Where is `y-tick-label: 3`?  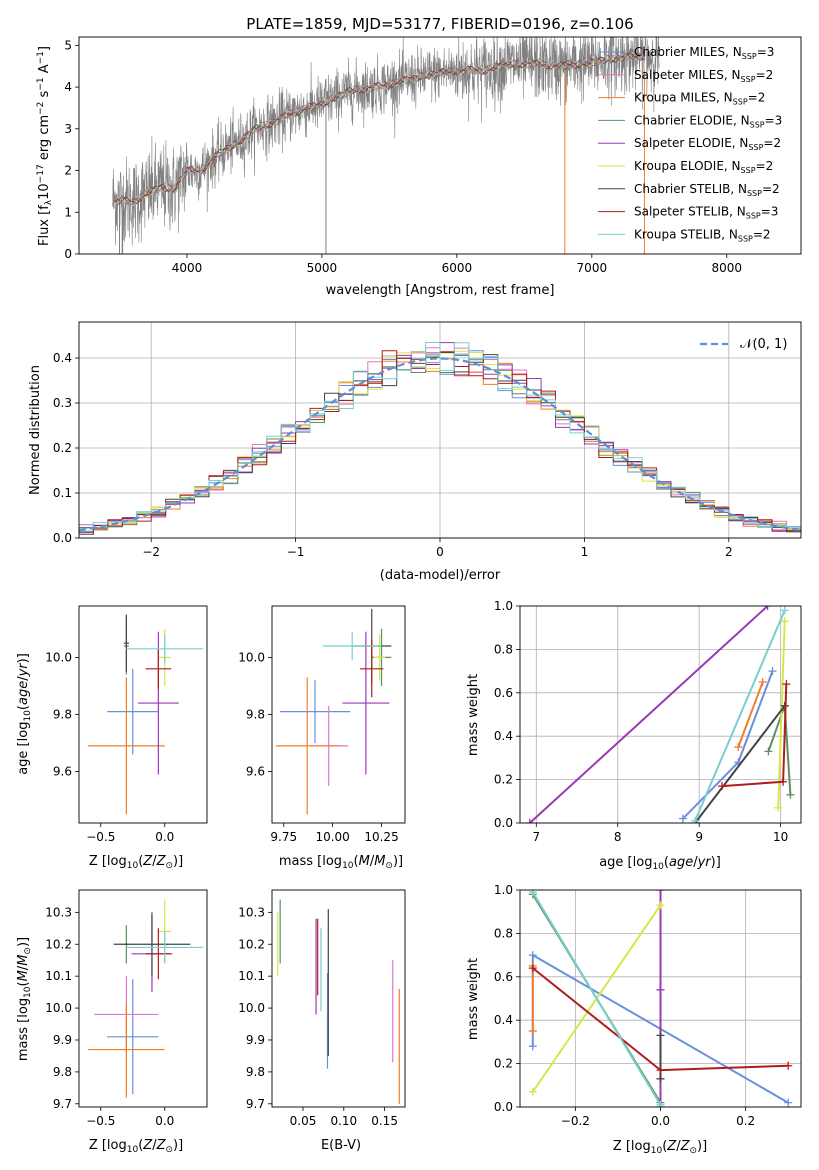
y-tick-label: 3 is located at coordinates (68, 129).